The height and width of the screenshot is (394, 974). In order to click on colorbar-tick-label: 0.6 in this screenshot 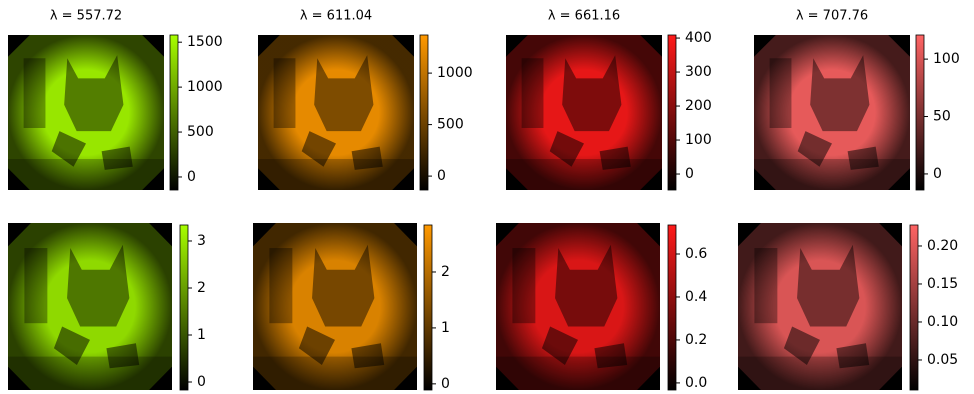, I will do `click(696, 254)`.